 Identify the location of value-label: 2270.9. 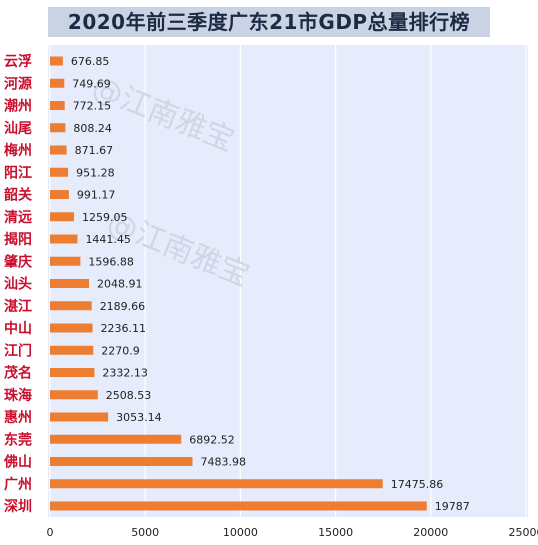
(120, 350).